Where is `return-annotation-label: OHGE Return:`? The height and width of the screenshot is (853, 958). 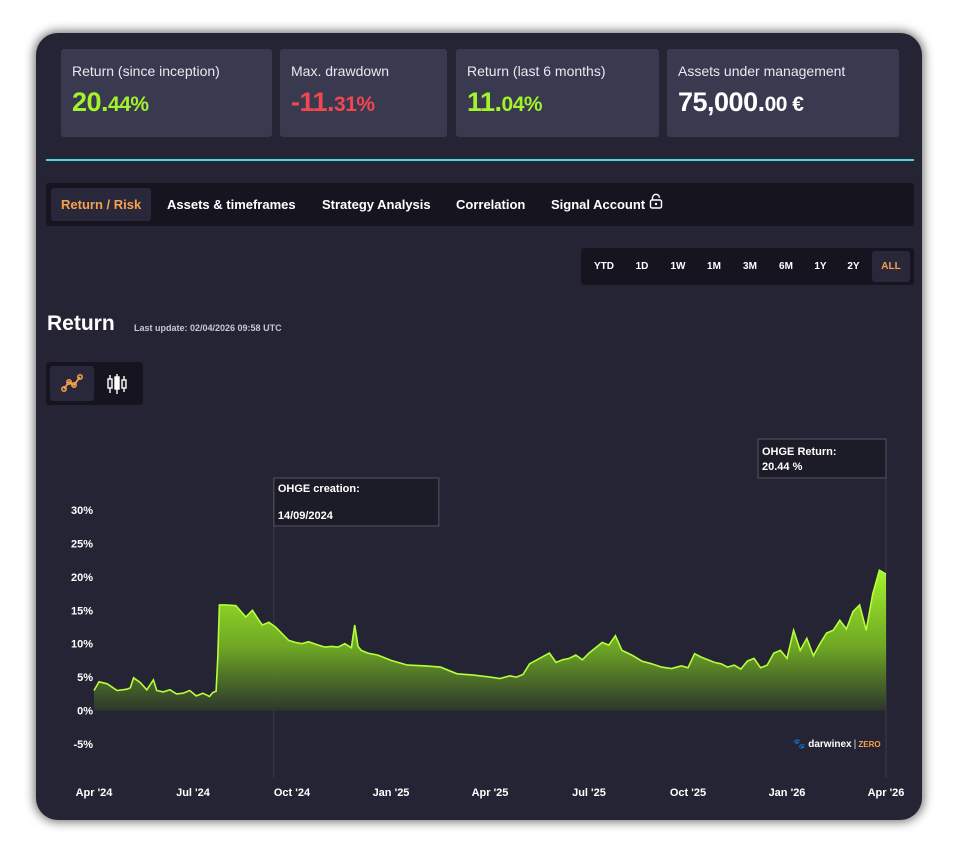 return-annotation-label: OHGE Return: is located at coordinates (799, 452).